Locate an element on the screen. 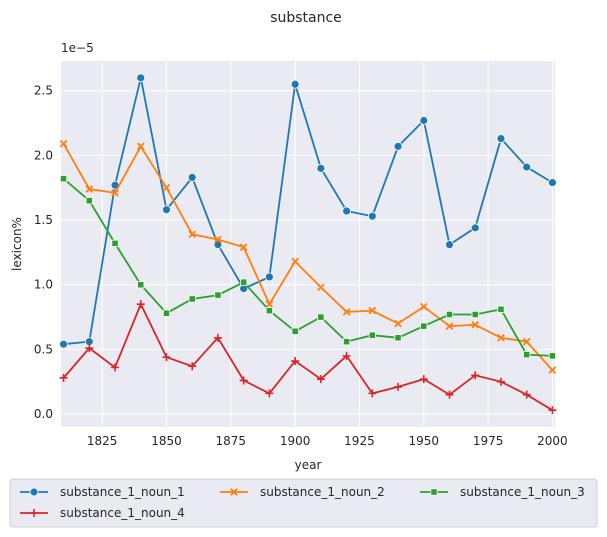 The image size is (607, 537). y-tick-label: 2.5 is located at coordinates (43, 91).